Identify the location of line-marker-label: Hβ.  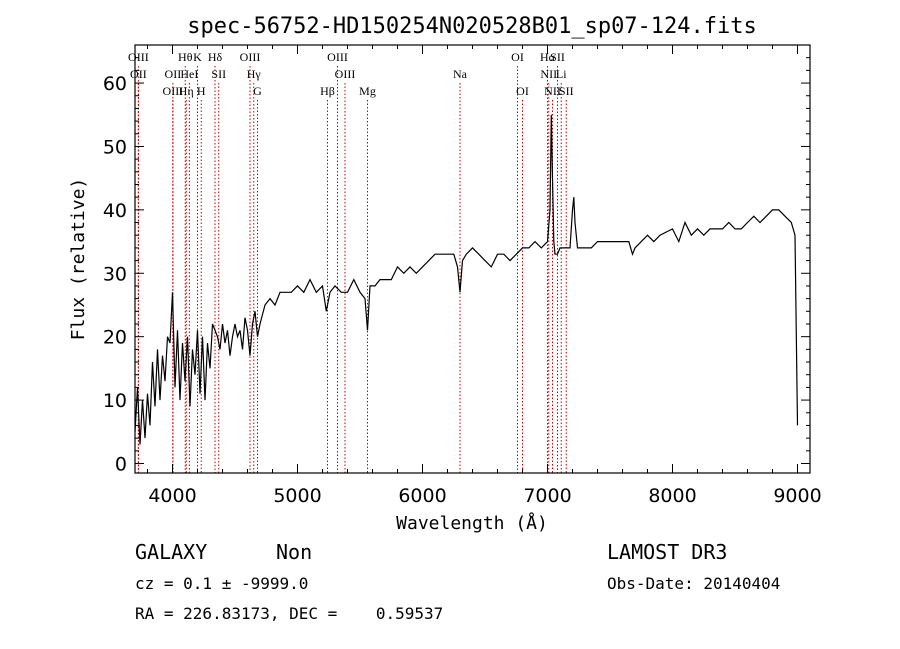
(327, 91).